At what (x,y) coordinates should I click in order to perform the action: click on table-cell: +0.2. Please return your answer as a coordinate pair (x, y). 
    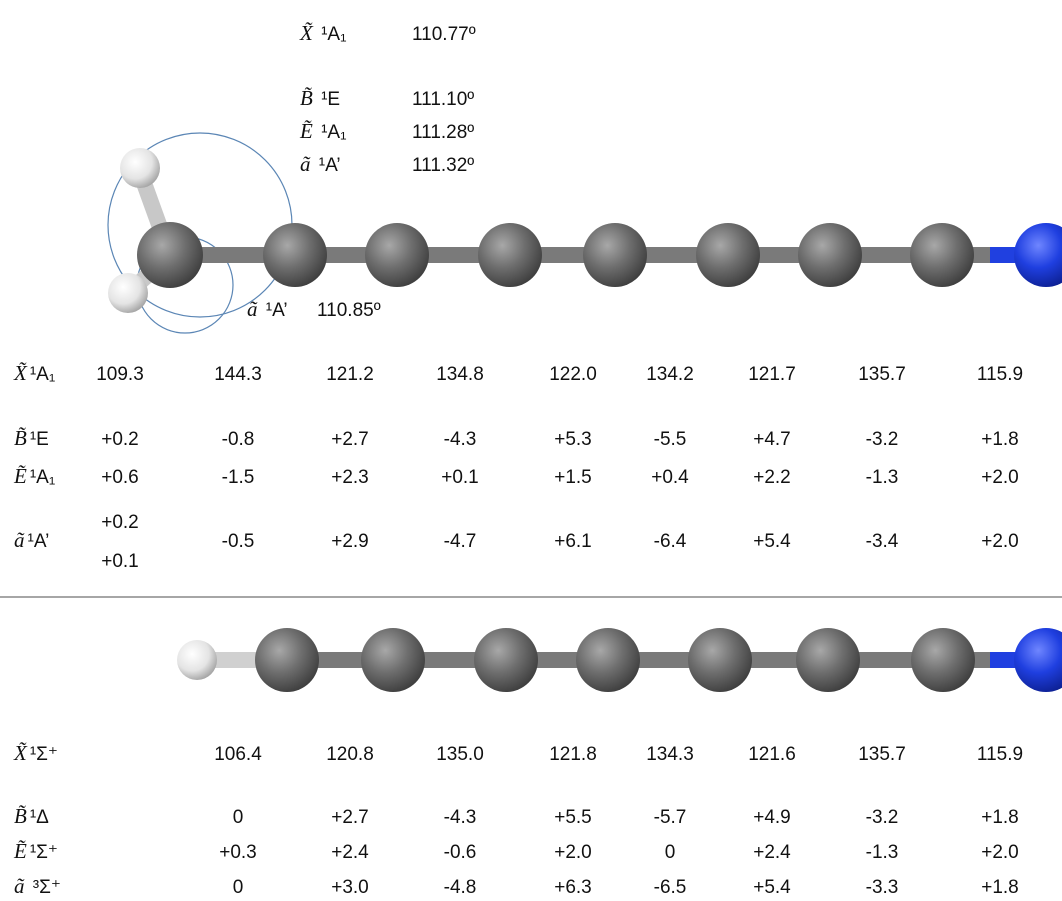
    Looking at the image, I should click on (120, 439).